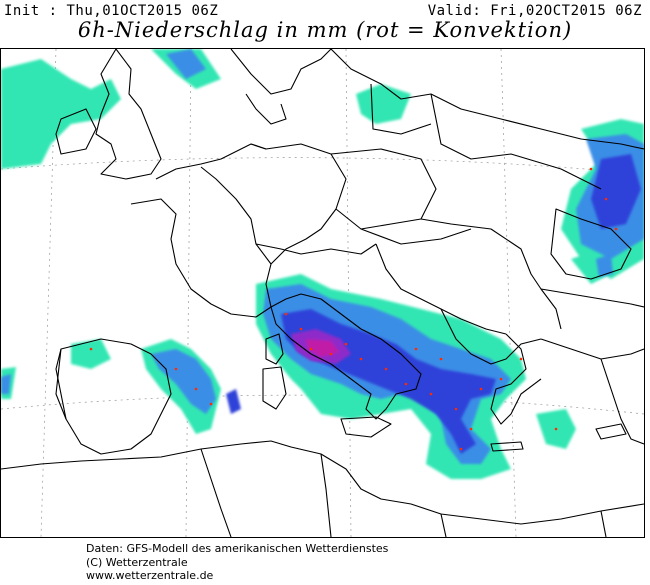  Describe the element at coordinates (137, 562) in the screenshot. I see `footer-copyright: (C) Wetterzentrale` at that location.